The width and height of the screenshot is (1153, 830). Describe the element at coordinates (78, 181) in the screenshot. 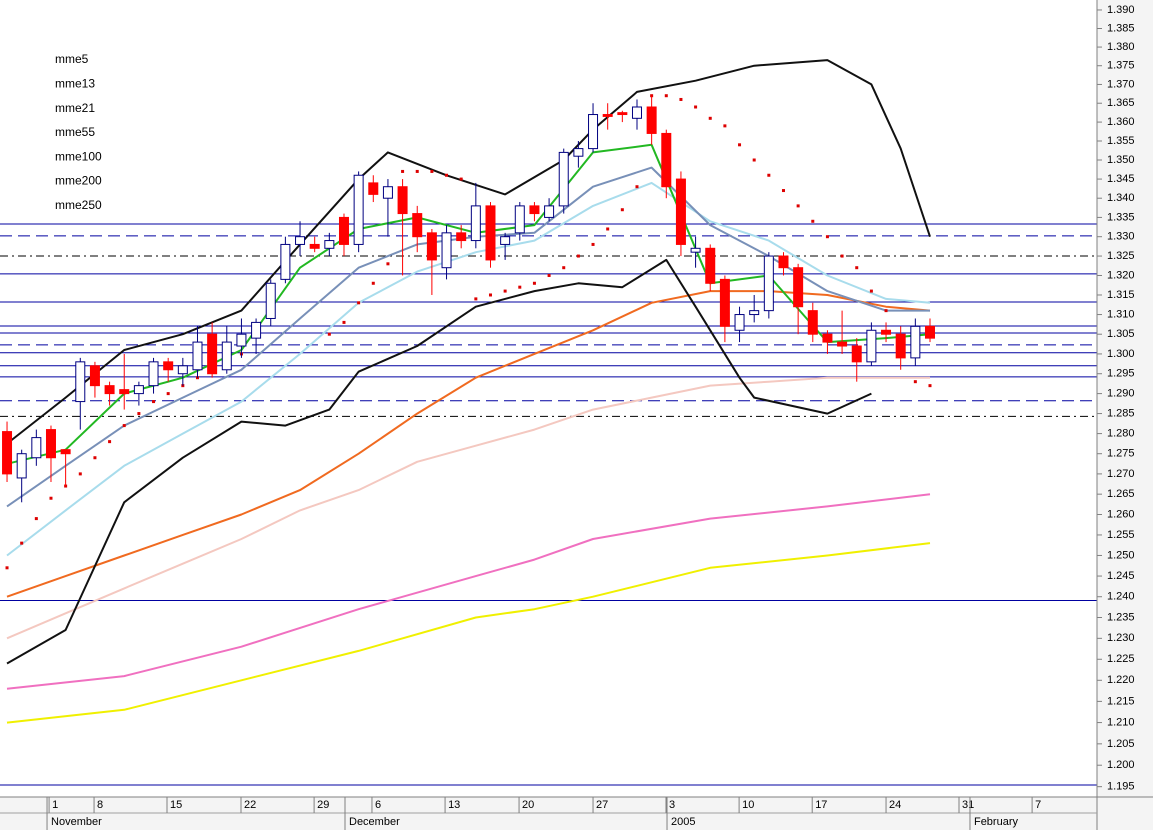

I see `legend-entry: mme200` at that location.